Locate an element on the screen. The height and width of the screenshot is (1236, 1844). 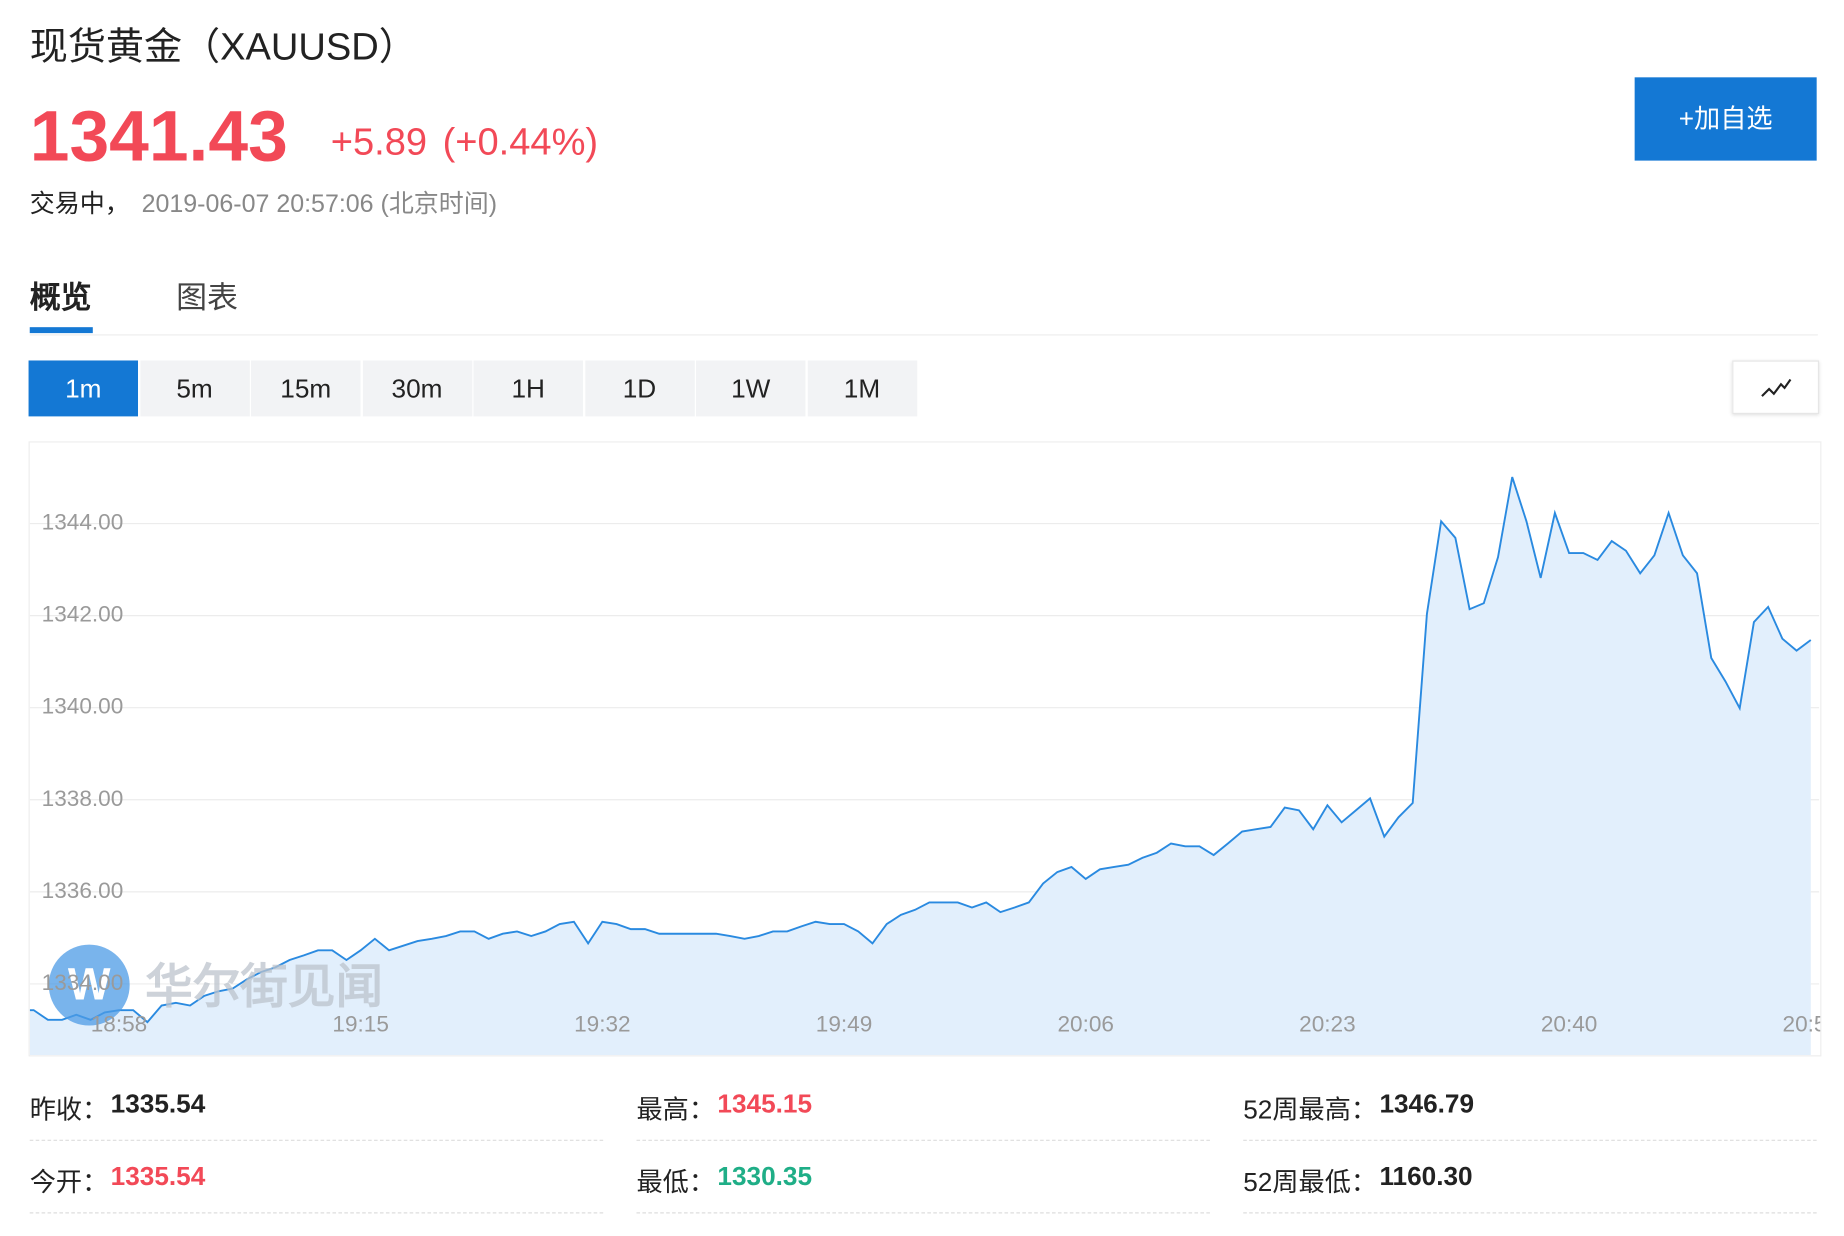
change: +5.89 is located at coordinates (379, 141).